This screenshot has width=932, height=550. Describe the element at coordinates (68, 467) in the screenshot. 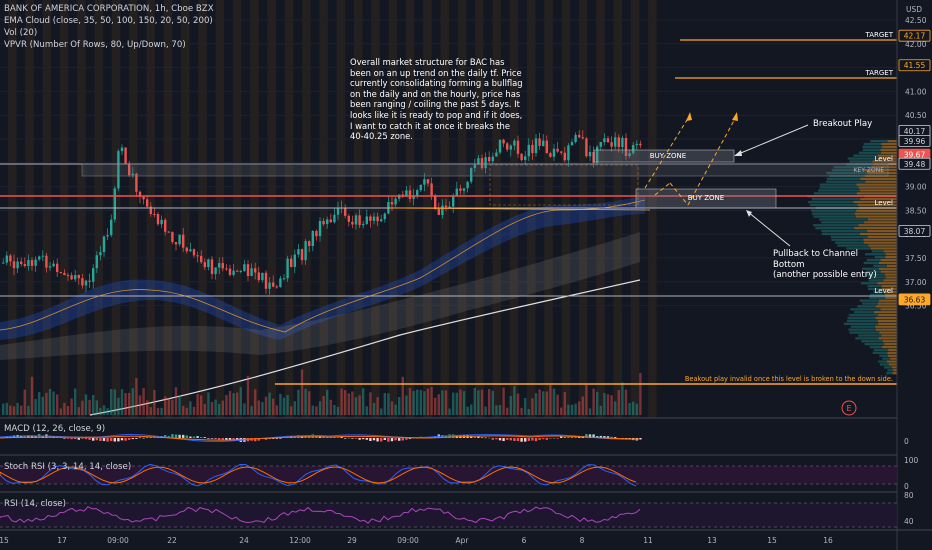

I see `stoch-rsi-label: Stoch RSI (3, 3, 14, 14, close)` at that location.